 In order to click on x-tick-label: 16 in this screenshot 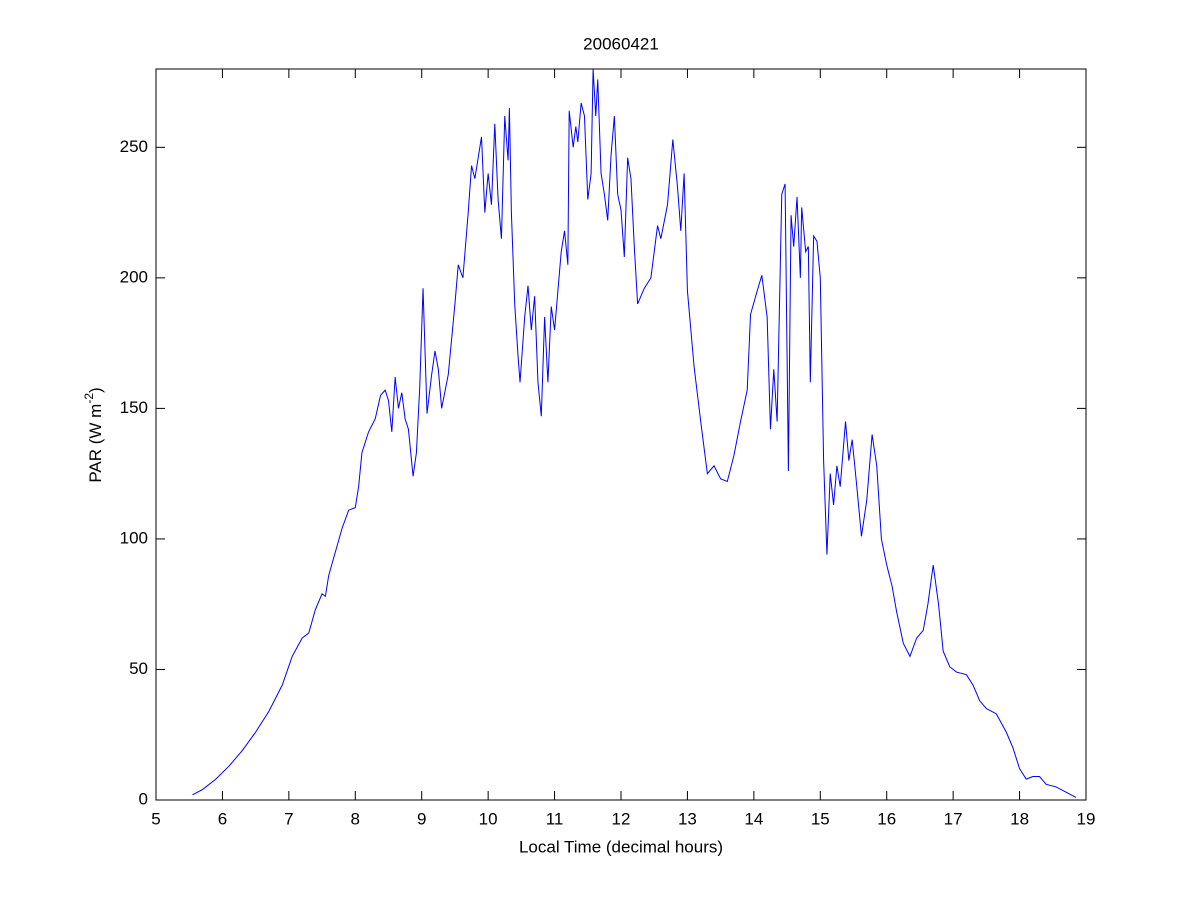, I will do `click(886, 818)`.